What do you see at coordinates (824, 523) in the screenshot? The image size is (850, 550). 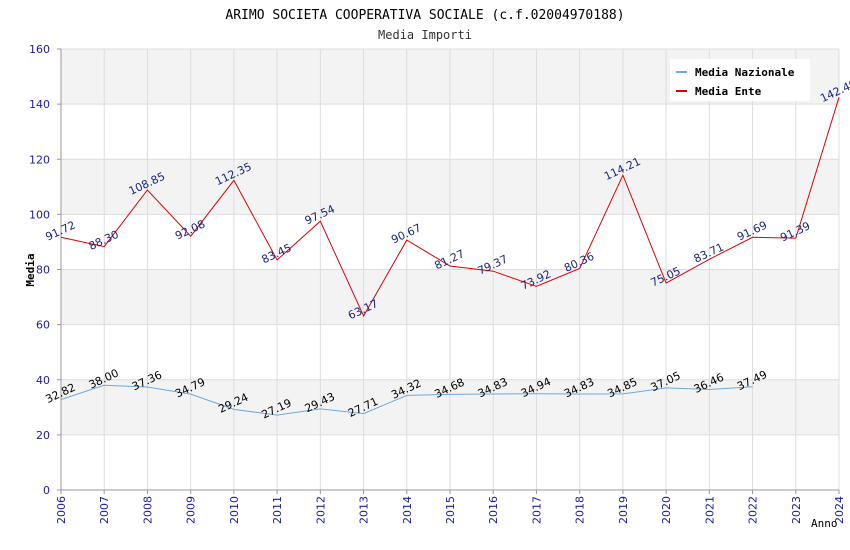 I see `x-axis-label: Anno` at bounding box center [824, 523].